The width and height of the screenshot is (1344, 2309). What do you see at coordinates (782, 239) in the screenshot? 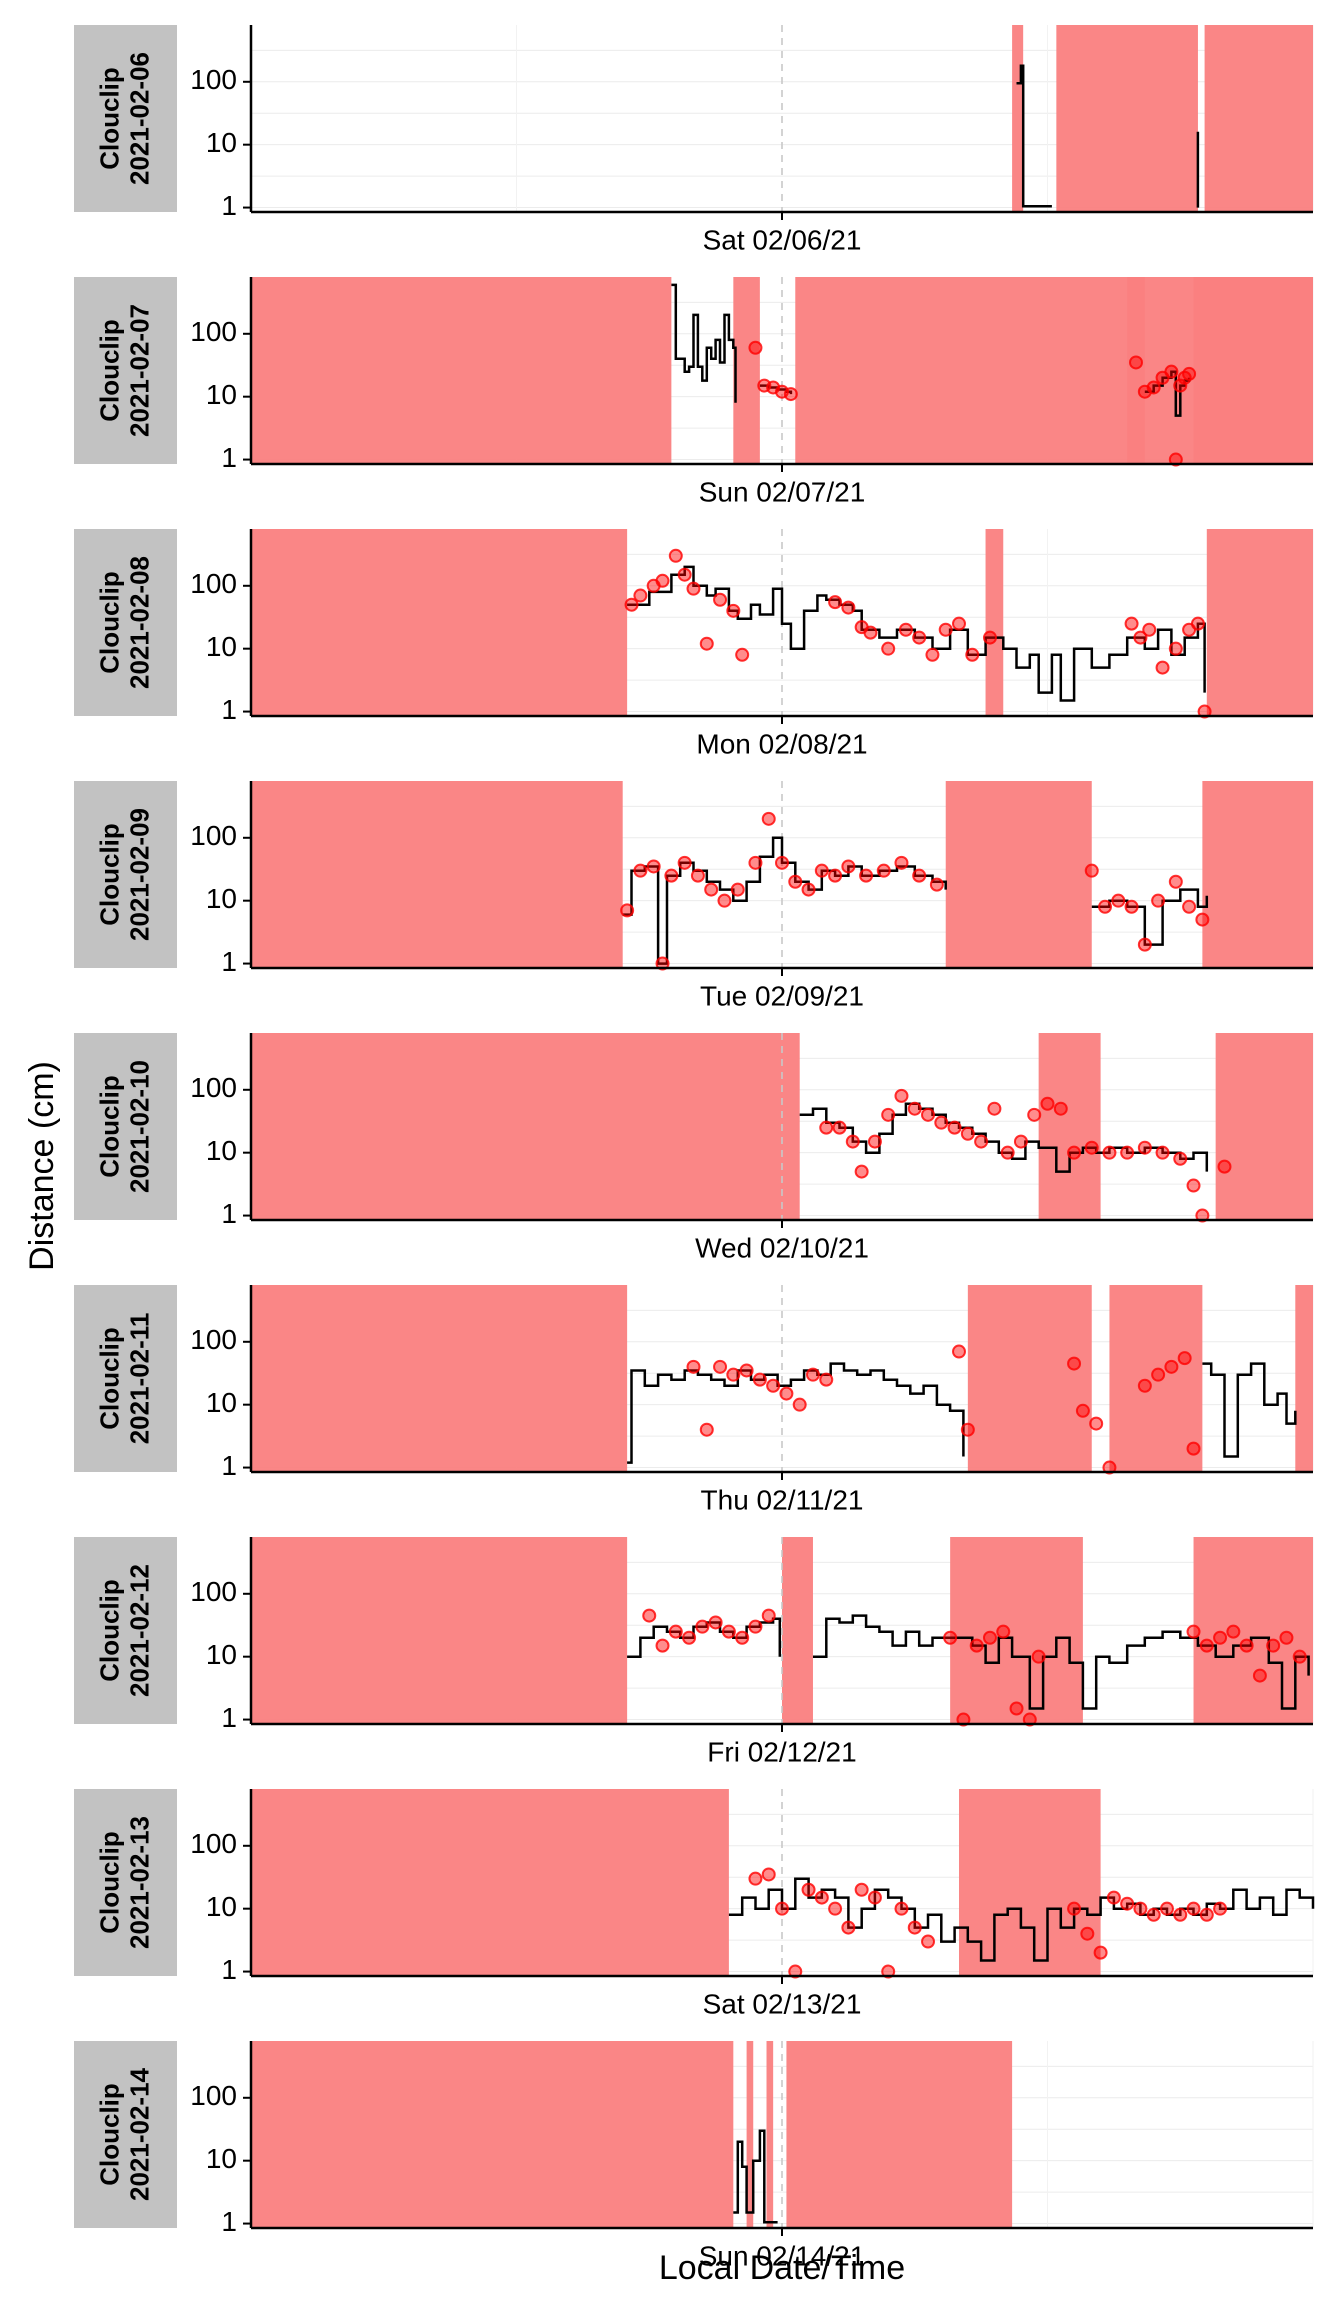
I see `x-tick-label: Sat 02/06/21` at bounding box center [782, 239].